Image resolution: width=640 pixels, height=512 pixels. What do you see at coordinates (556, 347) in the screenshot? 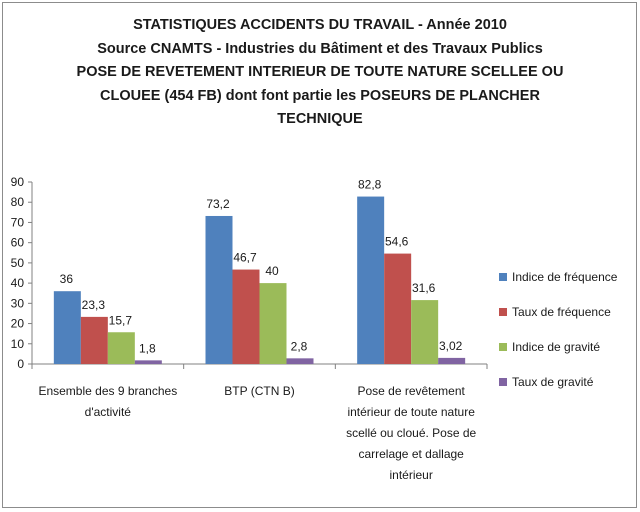
I see `legend-label: Indice de gravité` at bounding box center [556, 347].